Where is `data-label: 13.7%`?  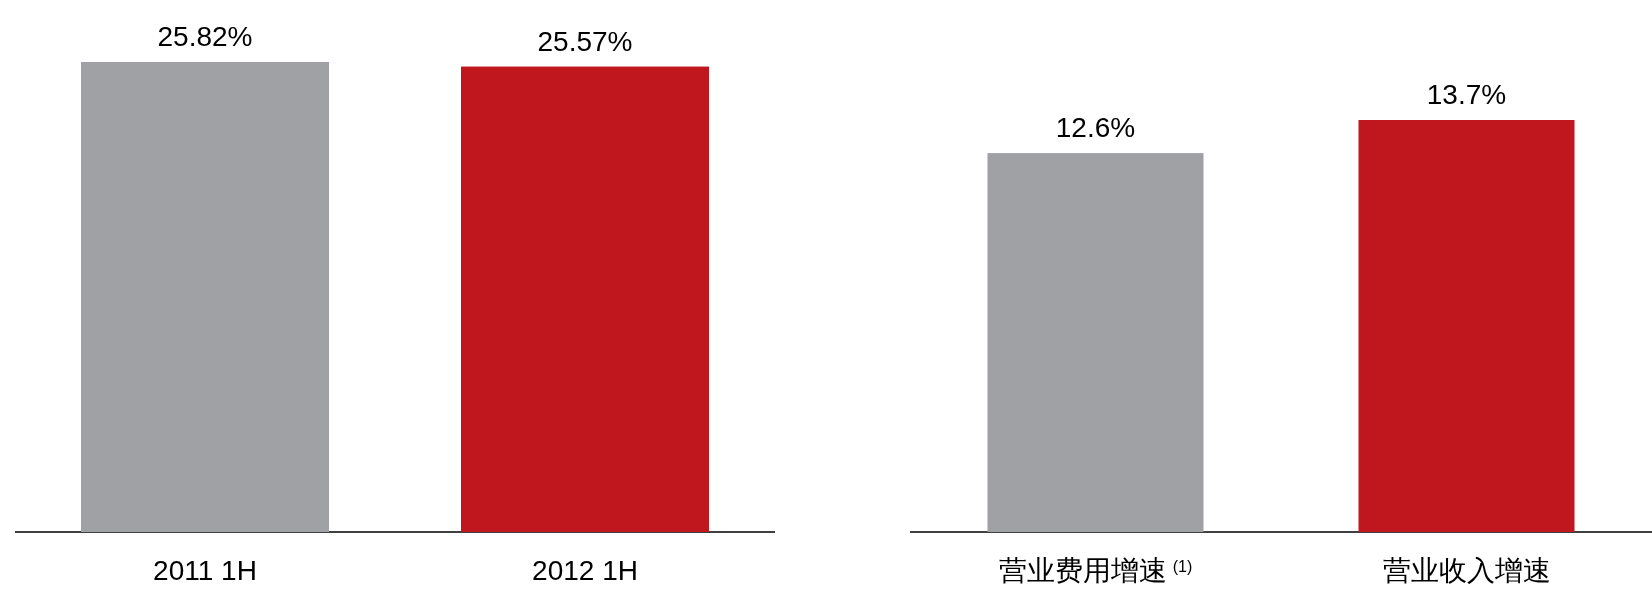 data-label: 13.7% is located at coordinates (1466, 94).